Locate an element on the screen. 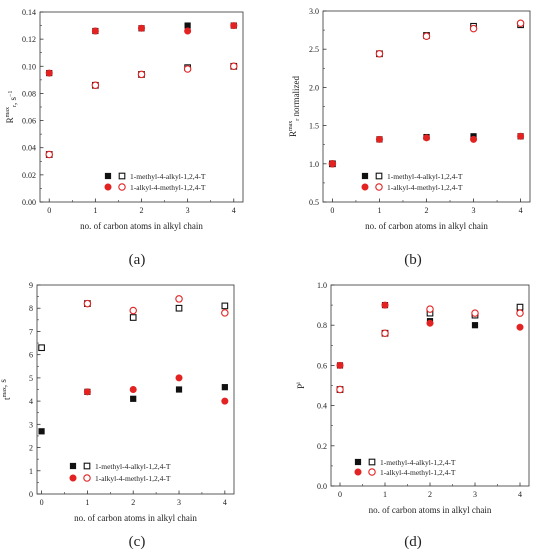 The image size is (533, 550). y-tick-label: 0.00 is located at coordinates (29, 202).